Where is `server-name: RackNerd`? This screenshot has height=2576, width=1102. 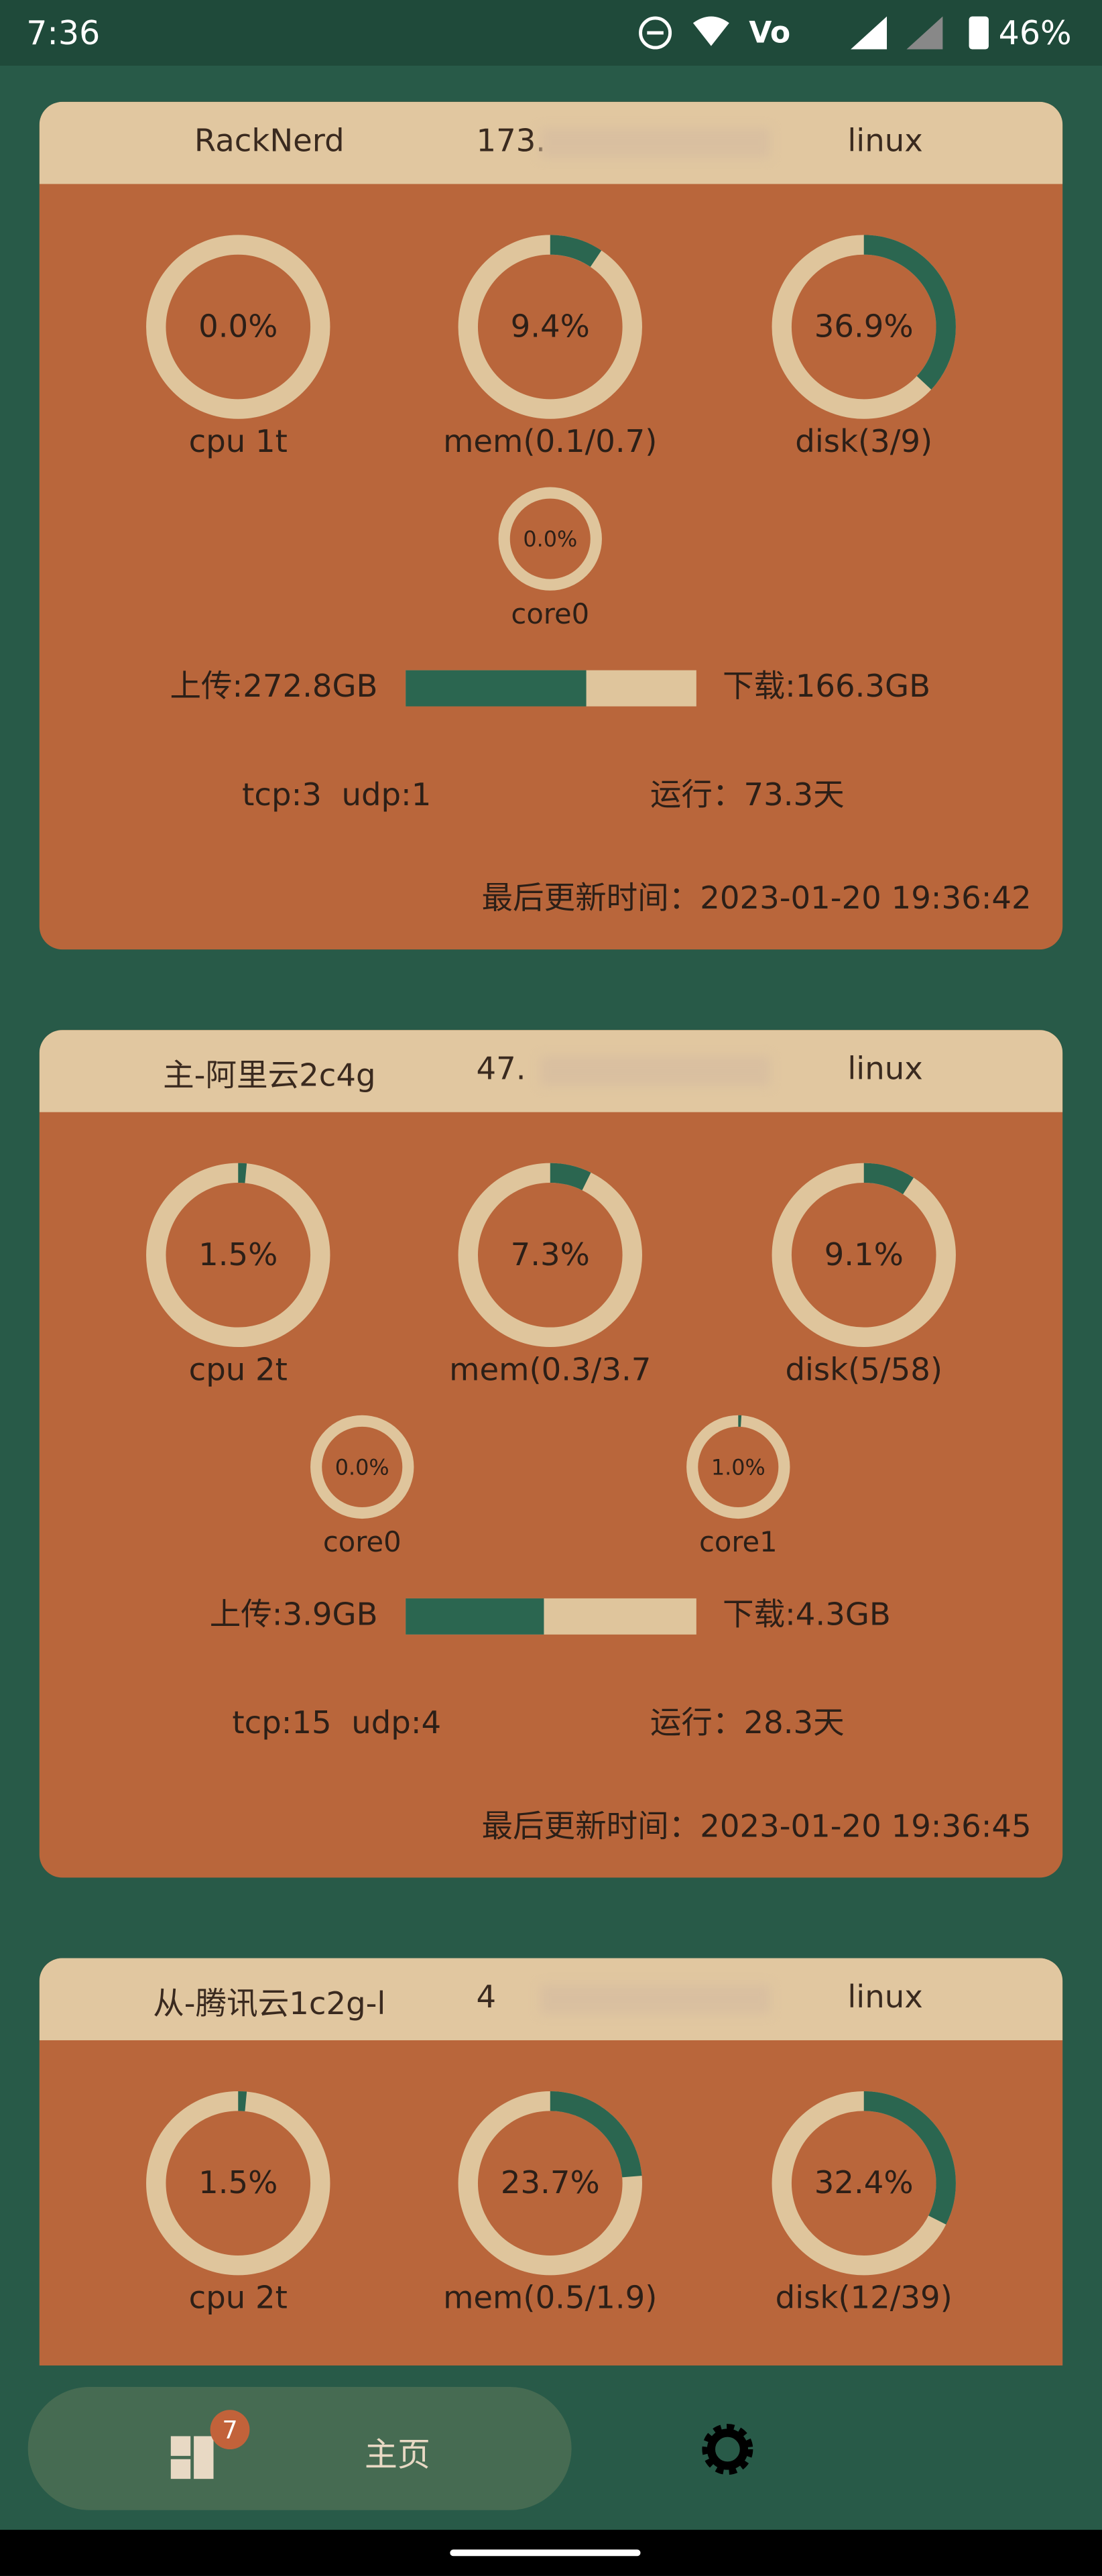 server-name: RackNerd is located at coordinates (269, 141).